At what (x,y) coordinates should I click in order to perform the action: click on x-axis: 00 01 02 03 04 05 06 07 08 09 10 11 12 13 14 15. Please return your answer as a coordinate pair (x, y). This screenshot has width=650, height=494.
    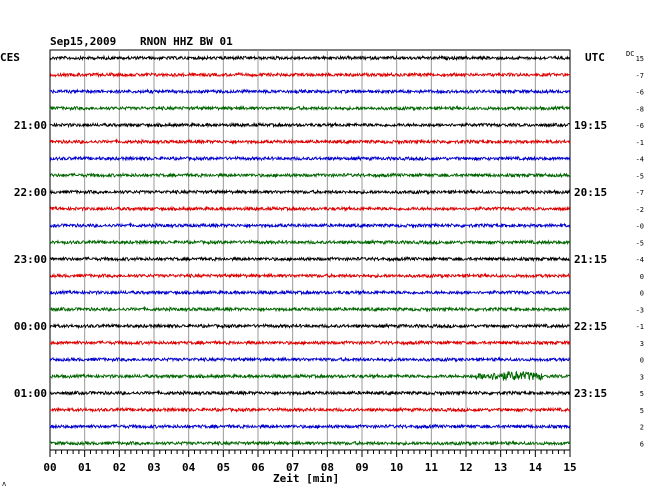
    Looking at the image, I should click on (310, 462).